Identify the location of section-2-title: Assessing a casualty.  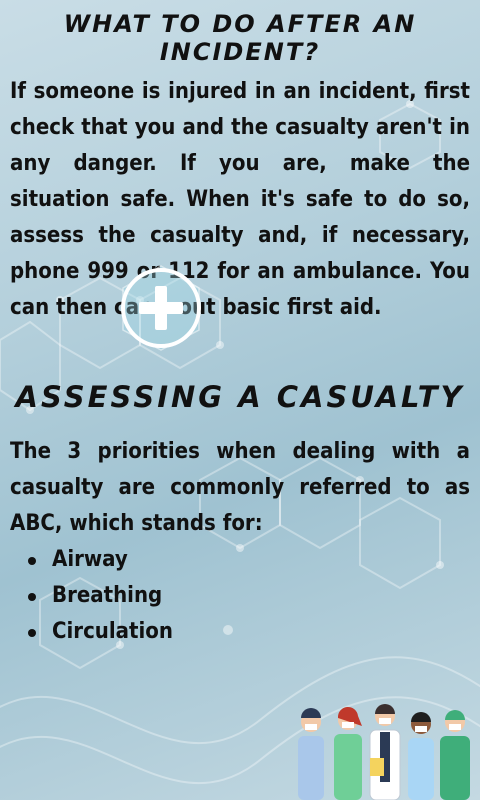
(240, 397).